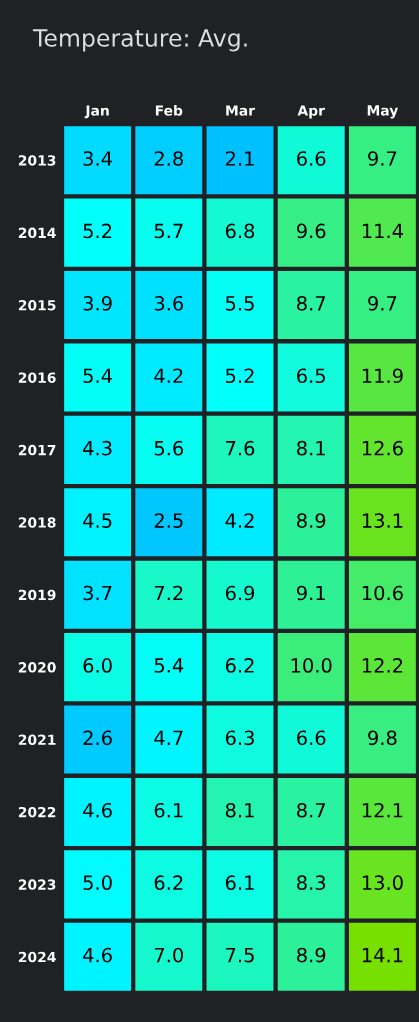 This screenshot has height=1022, width=419. I want to click on x-tick-label: Jan, so click(96, 112).